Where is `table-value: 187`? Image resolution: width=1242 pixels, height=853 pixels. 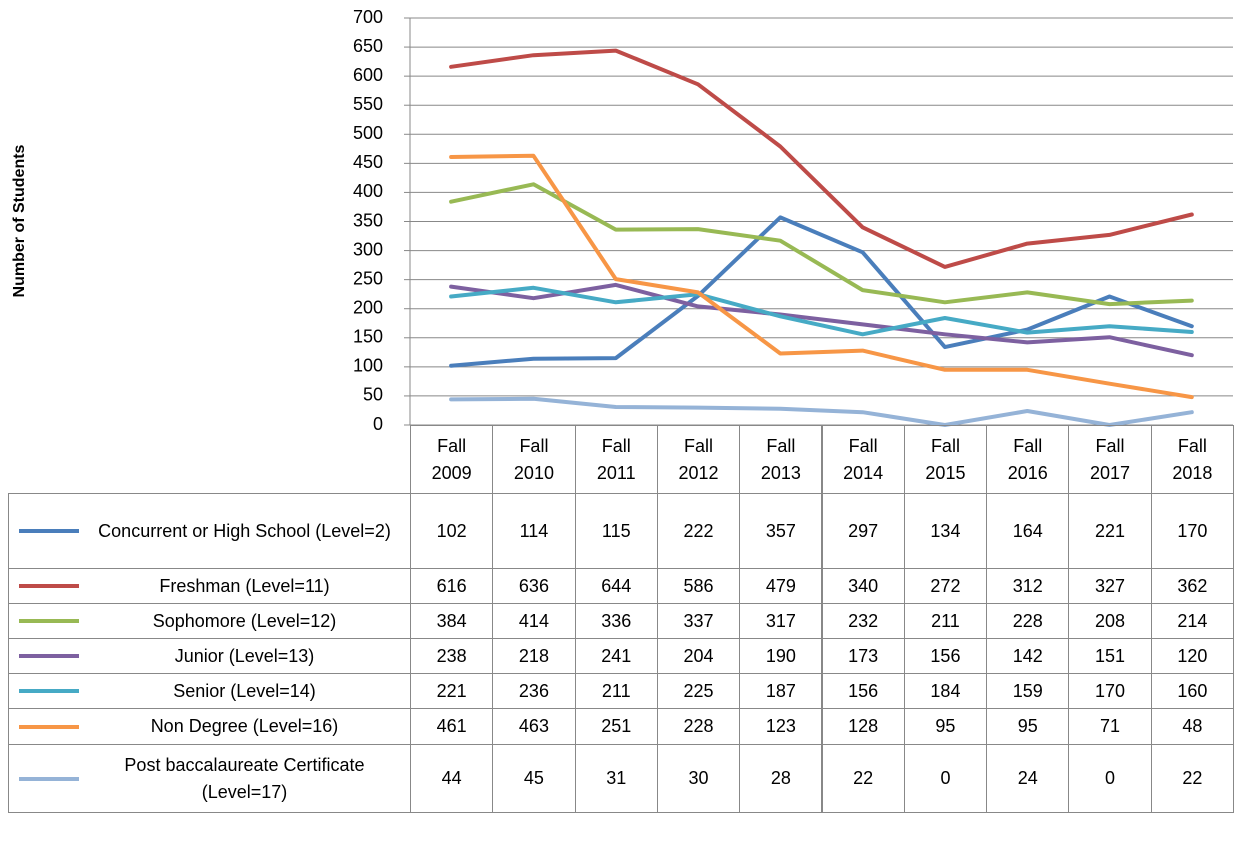 table-value: 187 is located at coordinates (781, 691).